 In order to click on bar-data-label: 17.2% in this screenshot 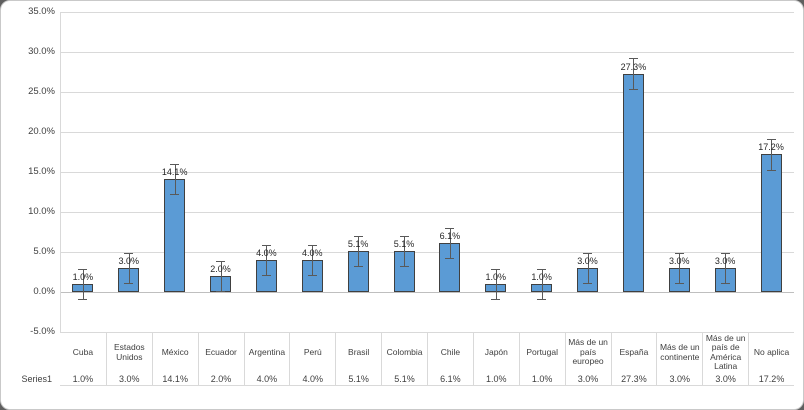, I will do `click(771, 147)`.